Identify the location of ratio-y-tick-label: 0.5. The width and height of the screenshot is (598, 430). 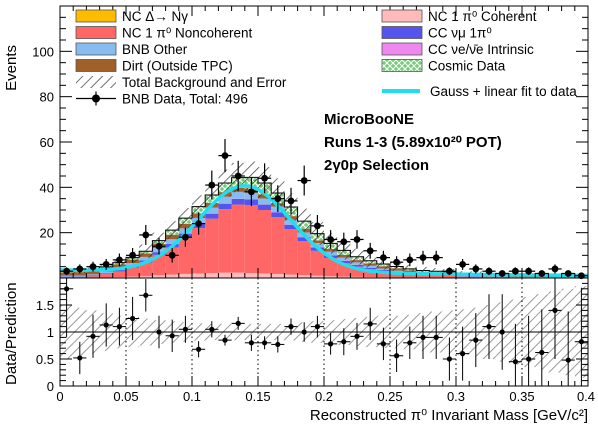
(45, 359).